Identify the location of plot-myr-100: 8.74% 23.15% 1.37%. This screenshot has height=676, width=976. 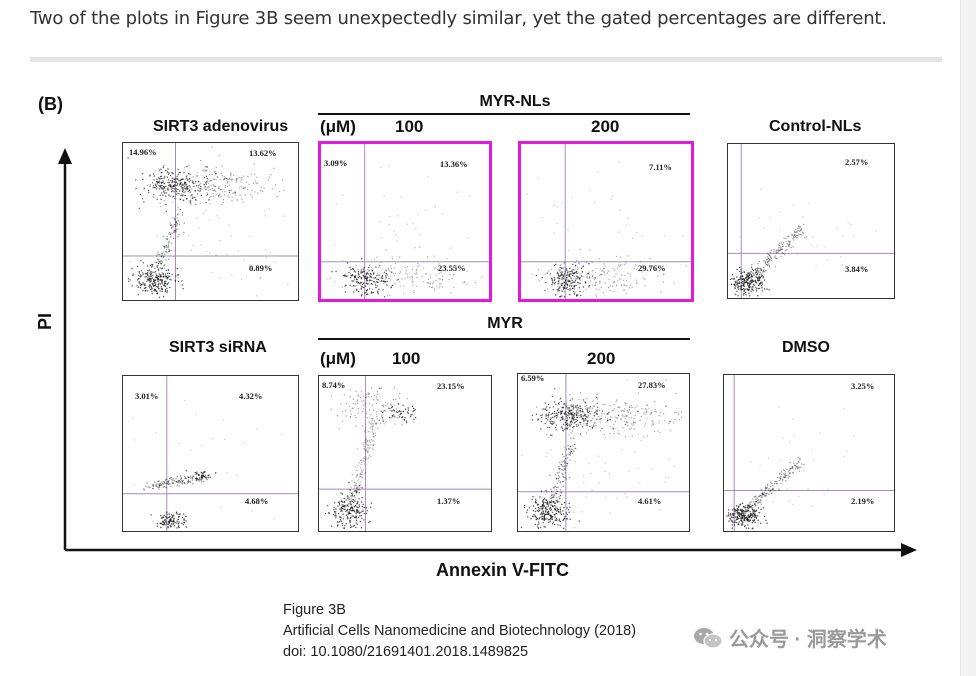
(405, 453).